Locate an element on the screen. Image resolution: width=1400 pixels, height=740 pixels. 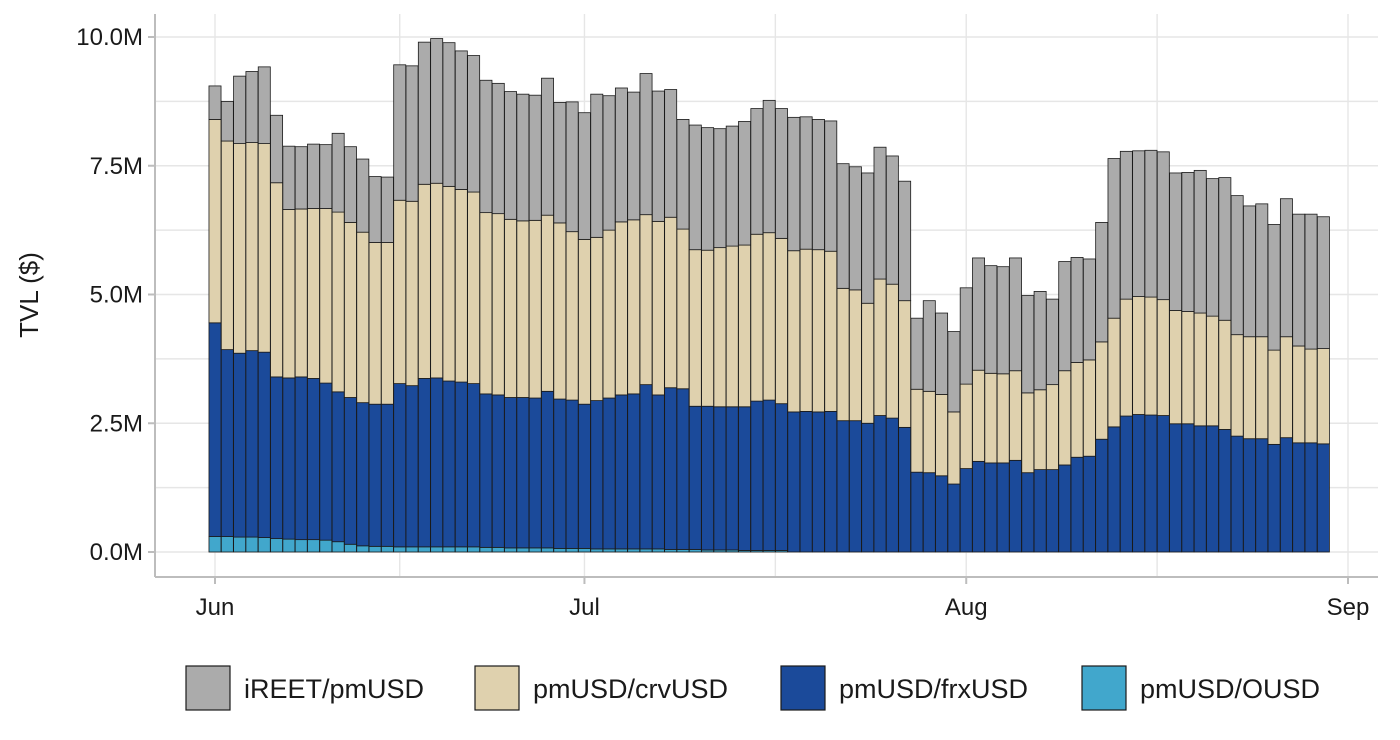
legend-item-pmusd-crvusd: pmUSD/crvUSD is located at coordinates (601, 688).